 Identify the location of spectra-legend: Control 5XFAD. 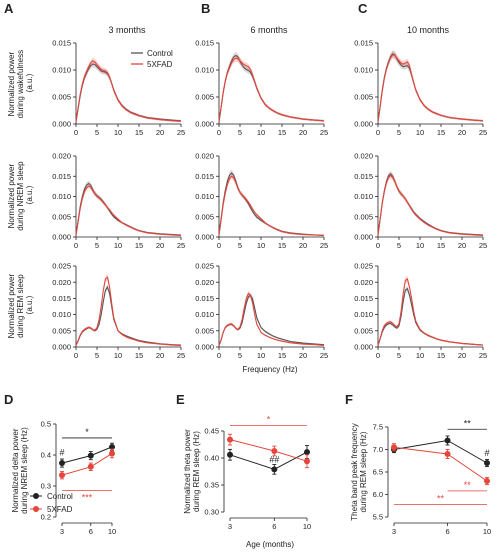
(152, 59).